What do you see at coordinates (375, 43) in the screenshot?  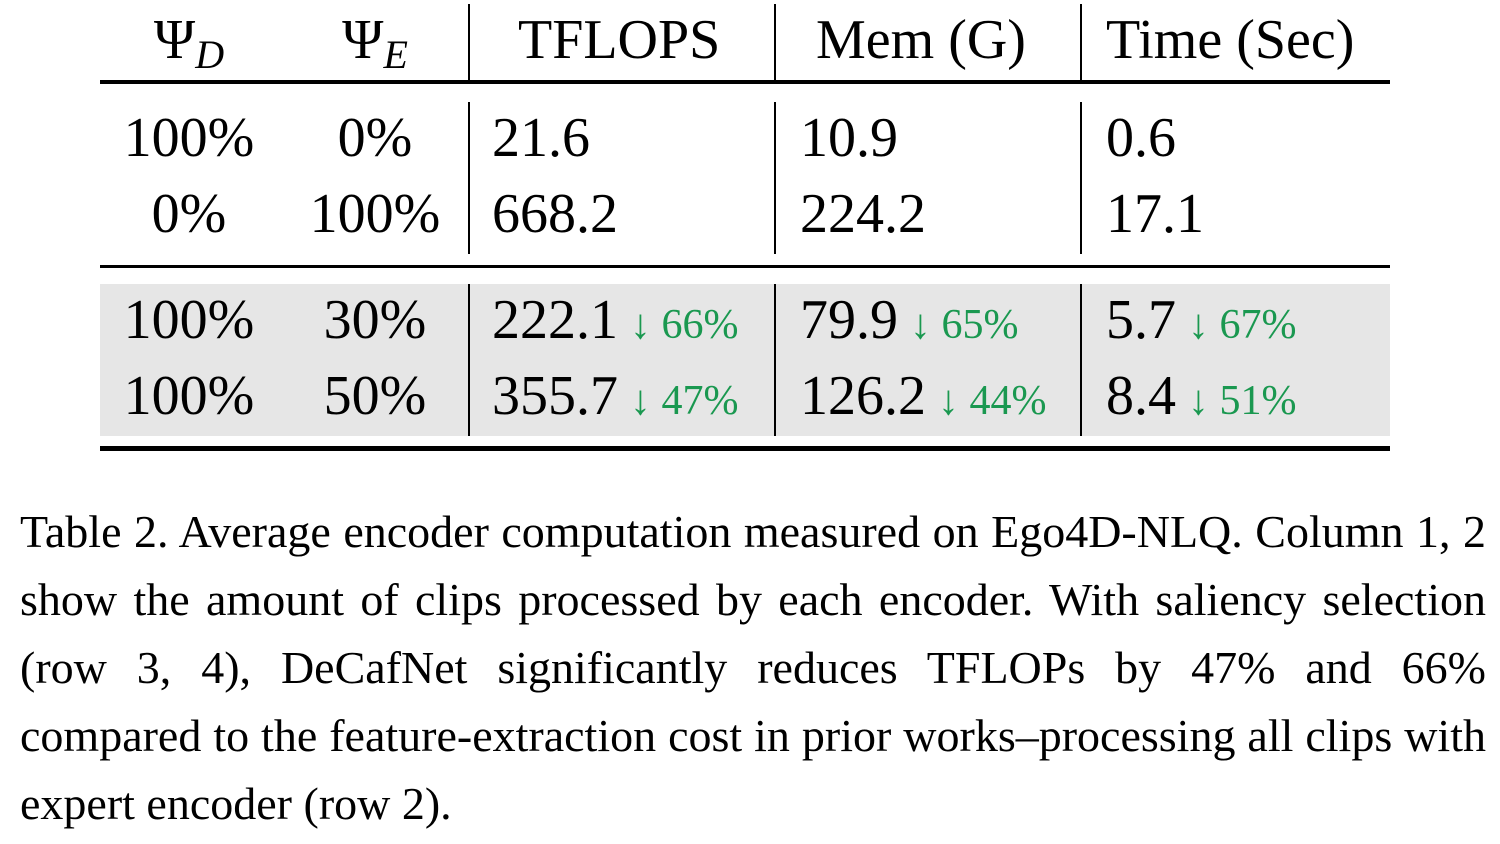 I see `header-psi-e: ΨE` at bounding box center [375, 43].